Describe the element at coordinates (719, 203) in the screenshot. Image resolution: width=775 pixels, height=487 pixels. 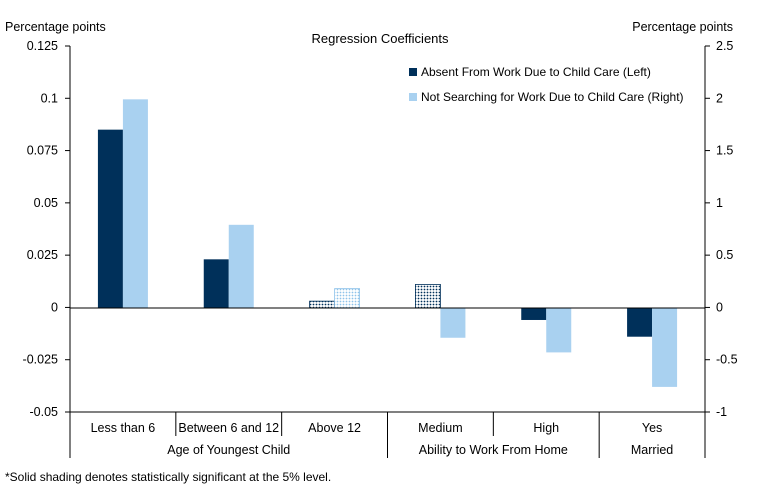
I see `right-tick-label: 1` at that location.